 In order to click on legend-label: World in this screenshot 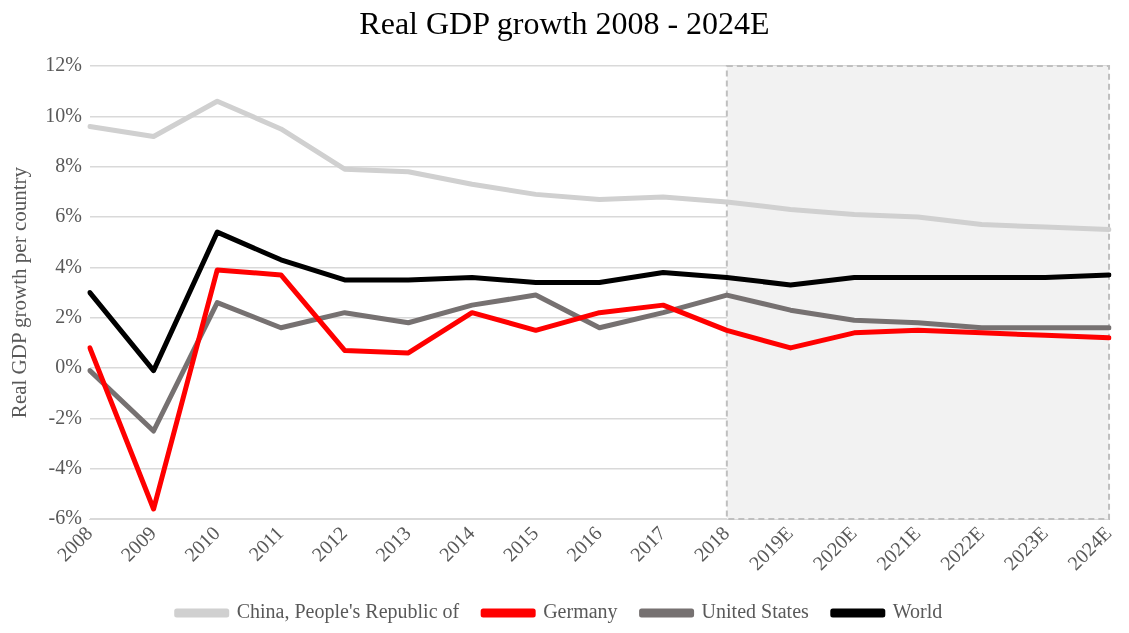, I will do `click(917, 611)`.